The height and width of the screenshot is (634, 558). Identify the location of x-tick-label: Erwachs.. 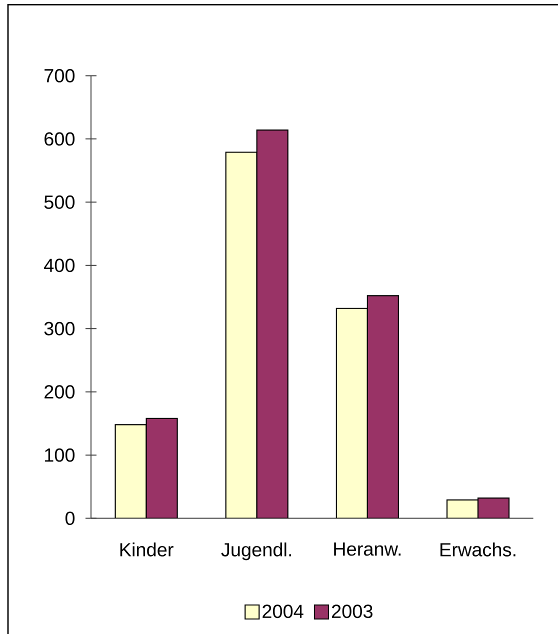
(478, 549).